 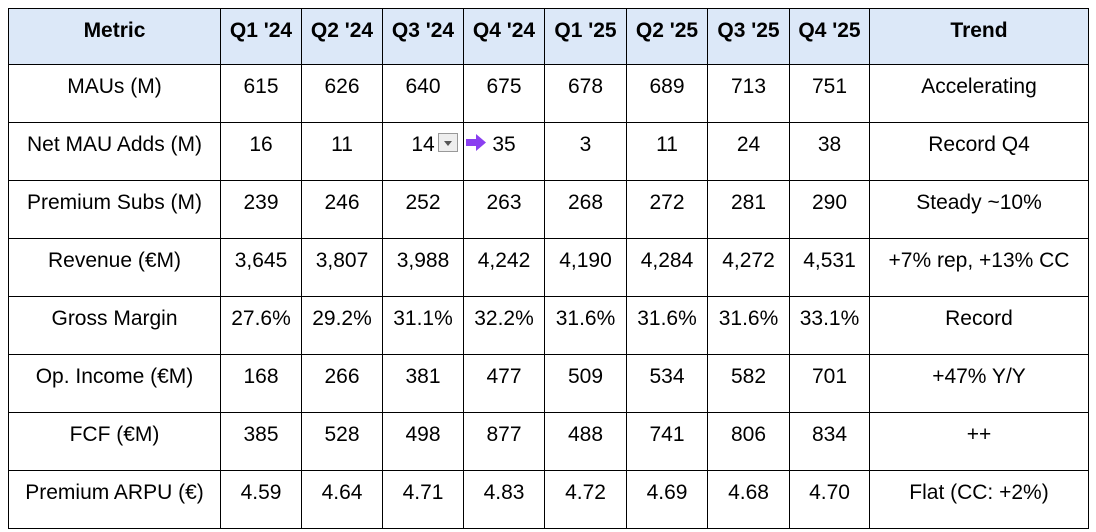 What do you see at coordinates (748, 383) in the screenshot?
I see `value-cell: 582` at bounding box center [748, 383].